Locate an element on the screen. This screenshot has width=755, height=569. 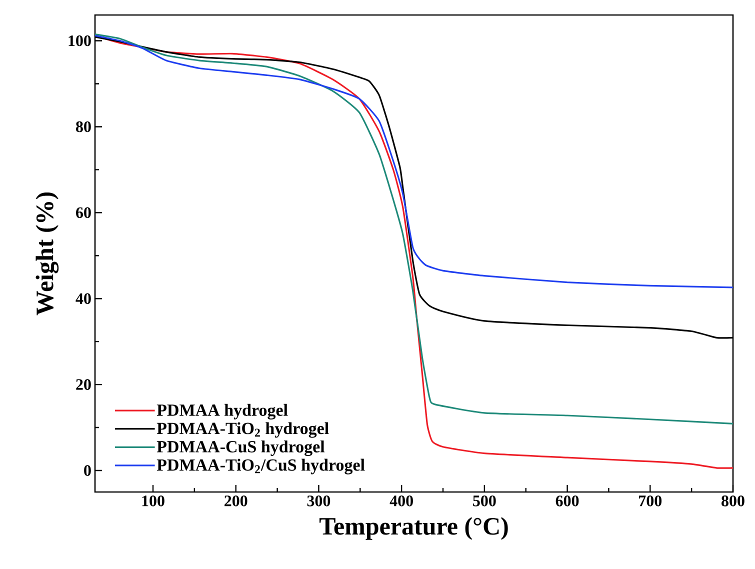
x-tick-label: 500 is located at coordinates (484, 501).